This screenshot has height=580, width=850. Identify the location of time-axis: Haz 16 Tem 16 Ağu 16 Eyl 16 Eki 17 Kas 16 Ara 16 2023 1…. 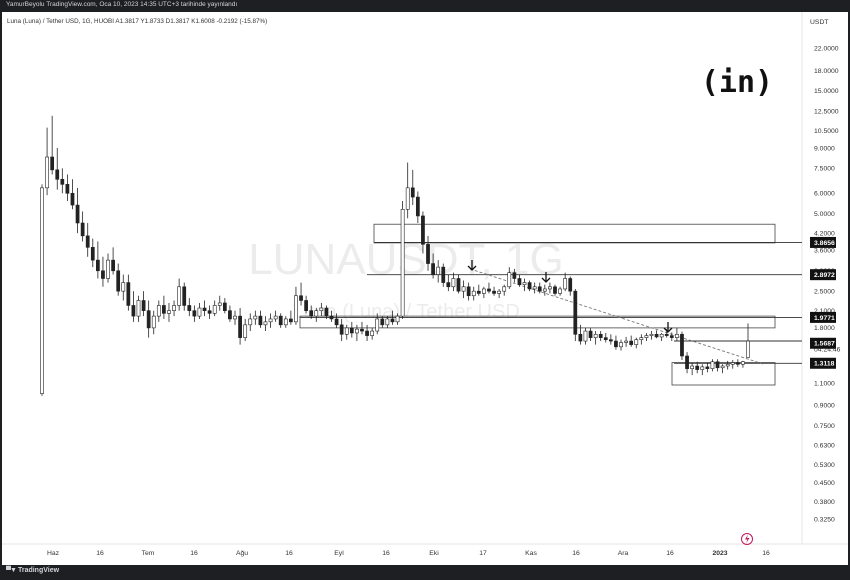
(408, 553).